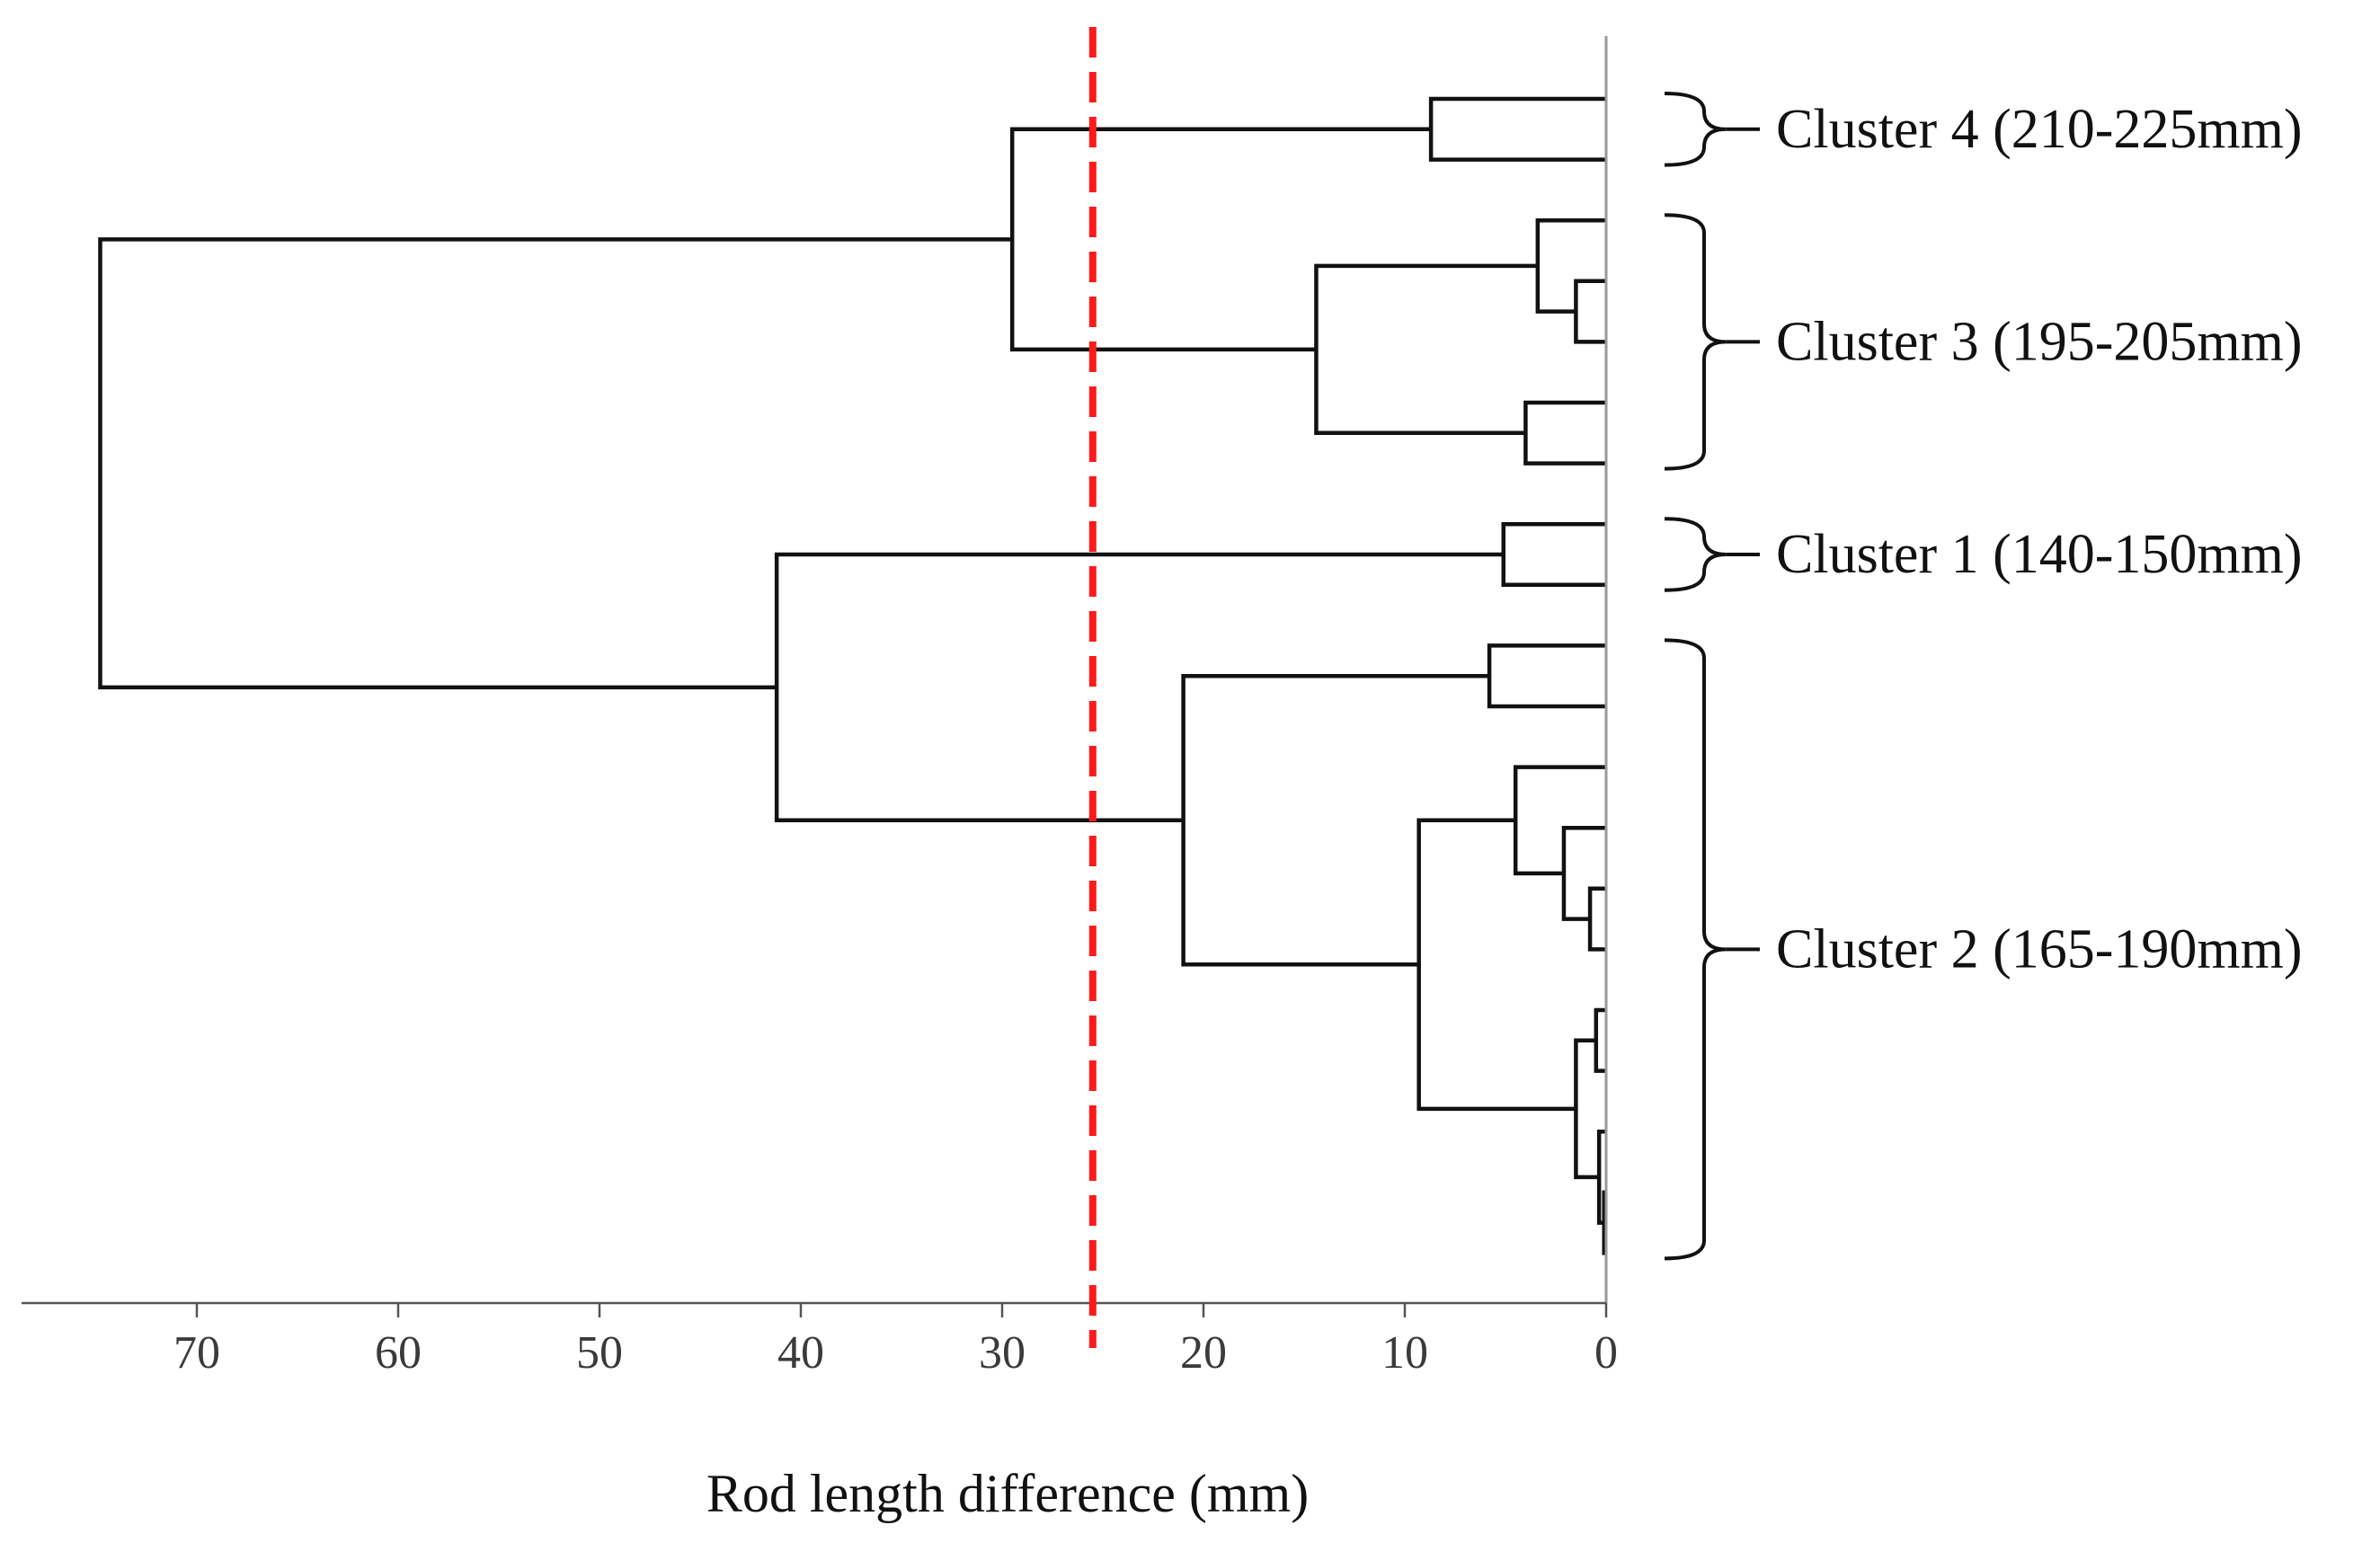 The image size is (2380, 1543). Describe the element at coordinates (1404, 1353) in the screenshot. I see `x-tick-label: 10` at that location.